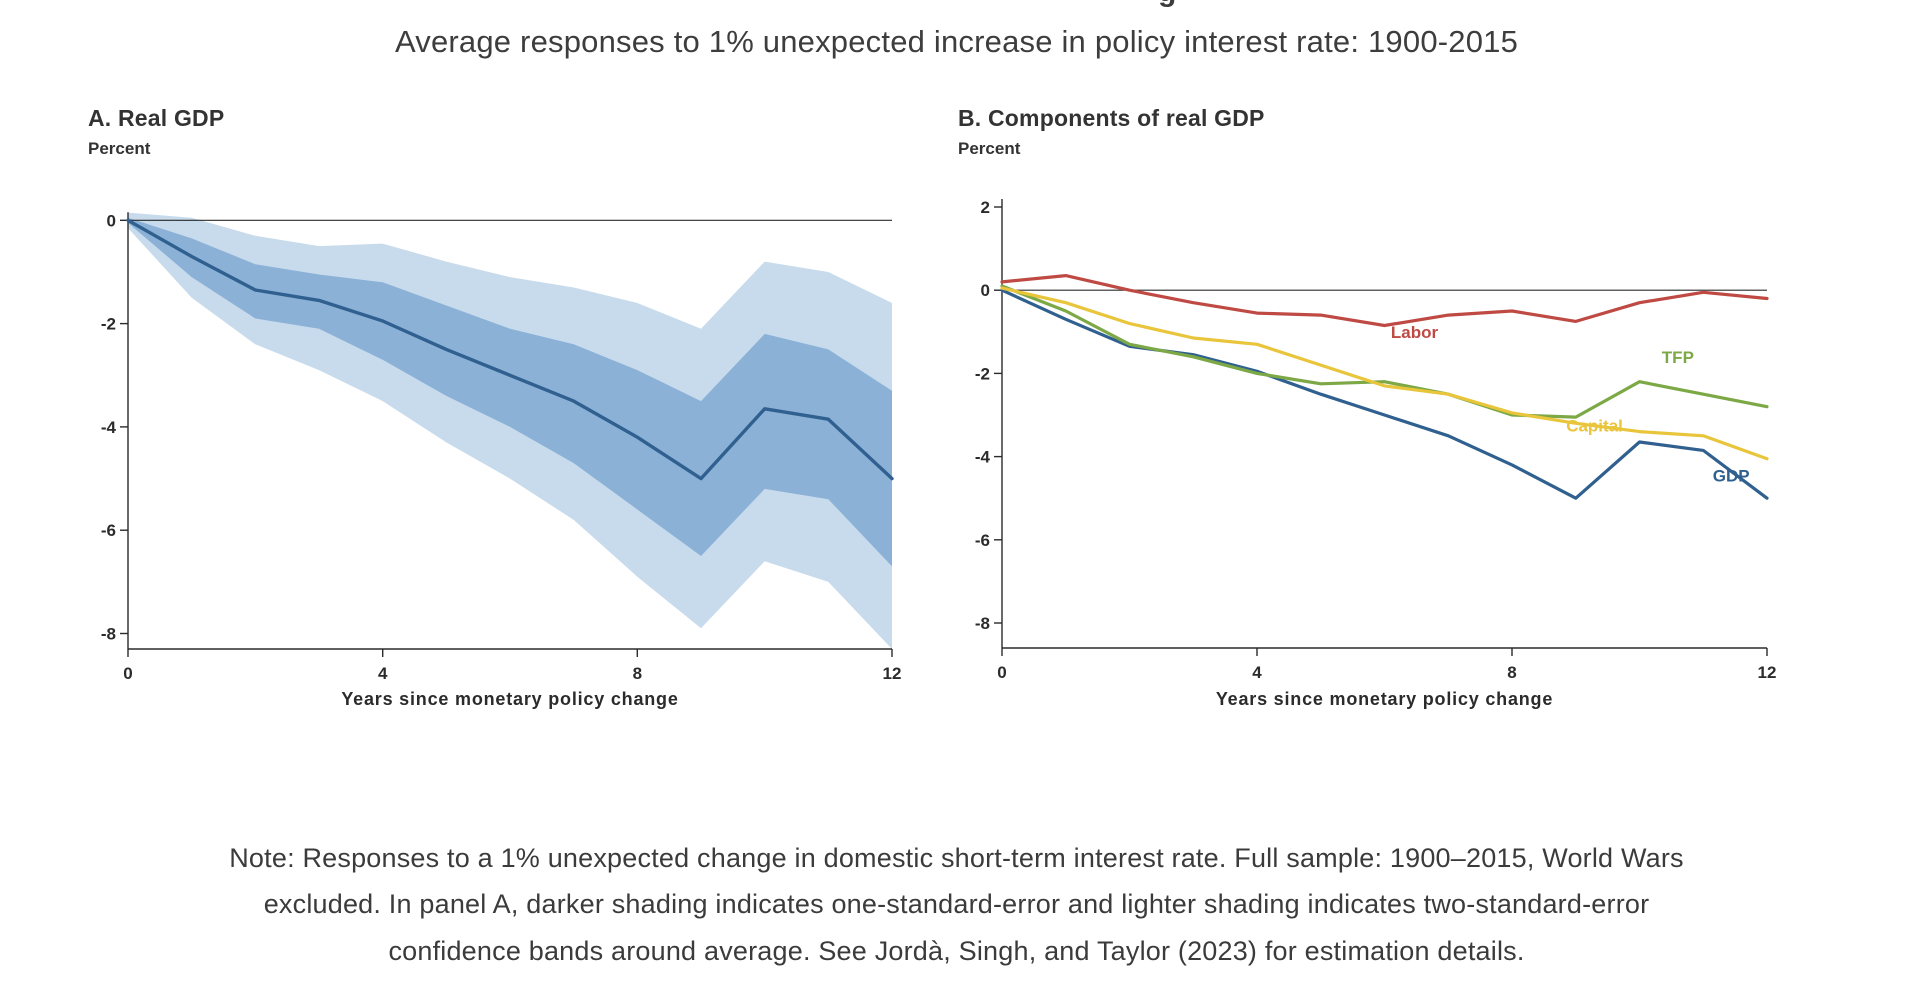 Image resolution: width=1913 pixels, height=1003 pixels. What do you see at coordinates (156, 118) in the screenshot?
I see `panel-a-heading: A. Real GDP` at bounding box center [156, 118].